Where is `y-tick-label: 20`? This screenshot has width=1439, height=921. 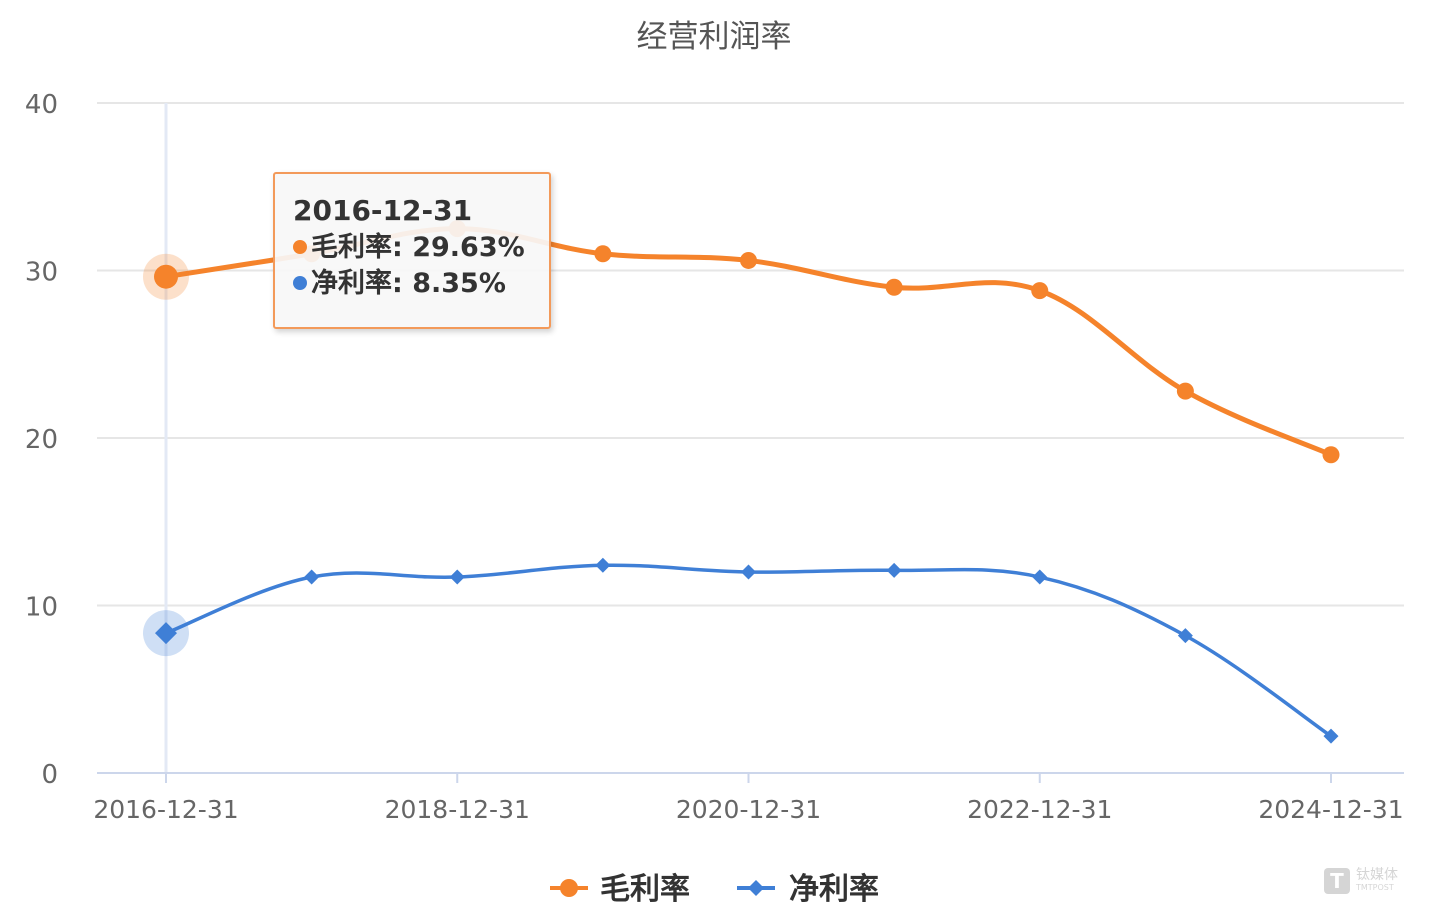
y-tick-label: 20 is located at coordinates (41, 440).